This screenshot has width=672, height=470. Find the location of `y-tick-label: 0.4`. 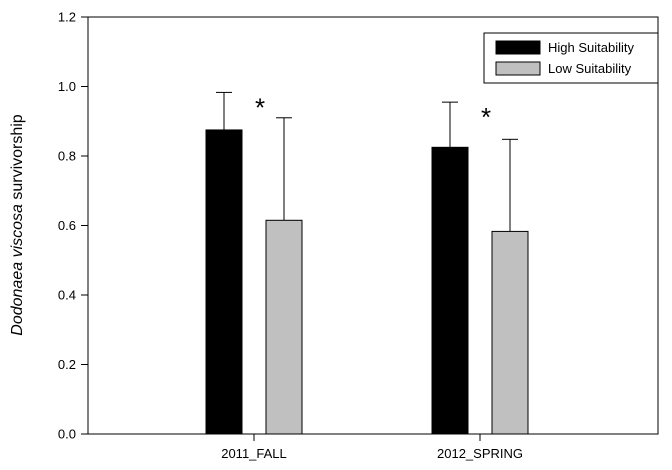

y-tick-label: 0.4 is located at coordinates (67, 295).